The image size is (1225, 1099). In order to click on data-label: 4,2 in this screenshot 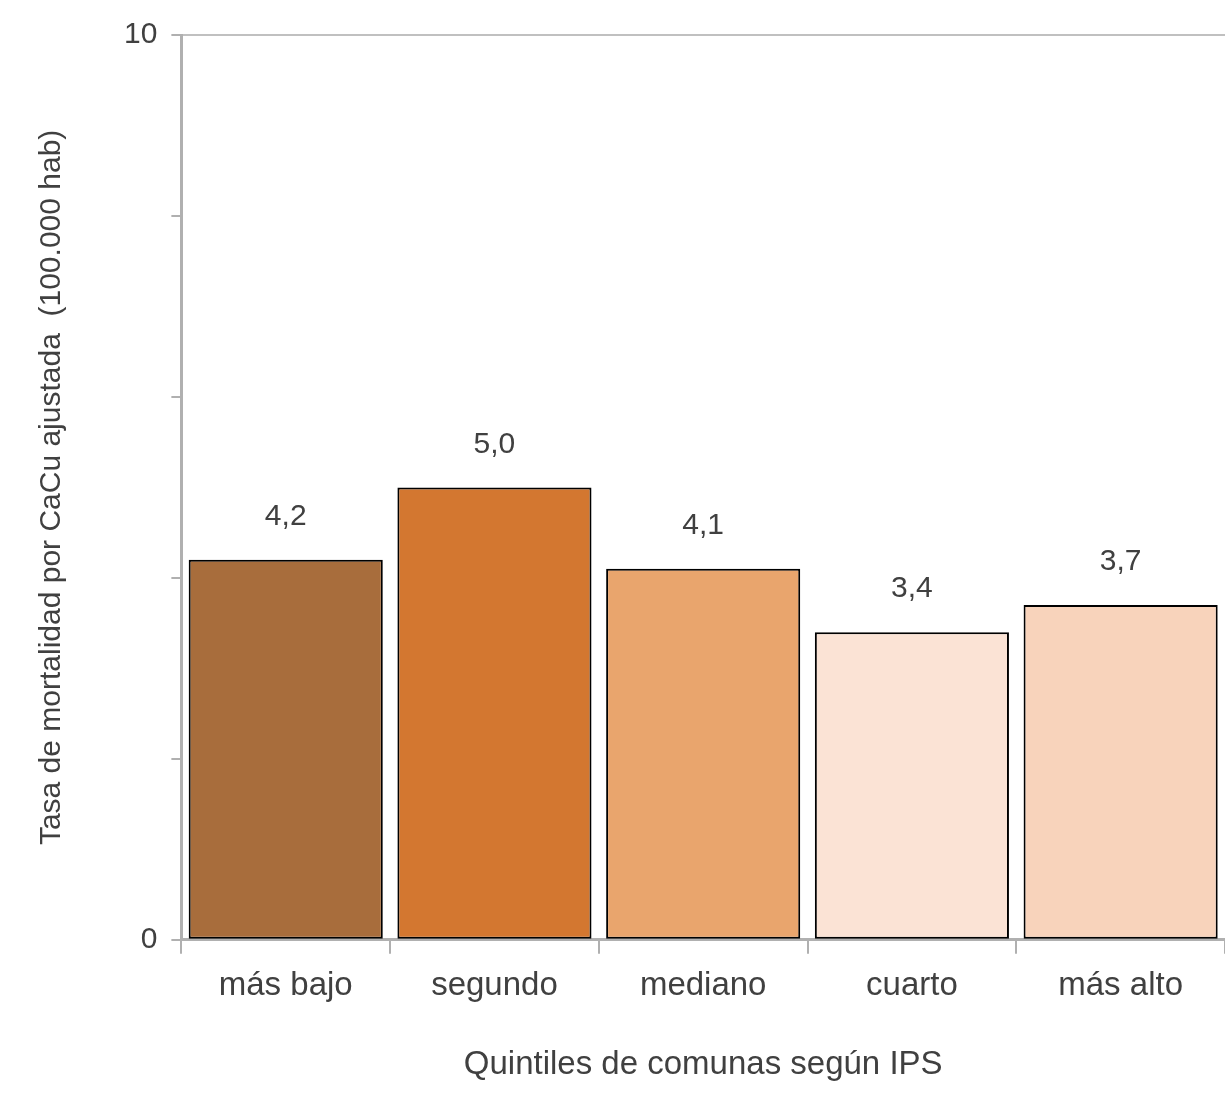, I will do `click(285, 515)`.